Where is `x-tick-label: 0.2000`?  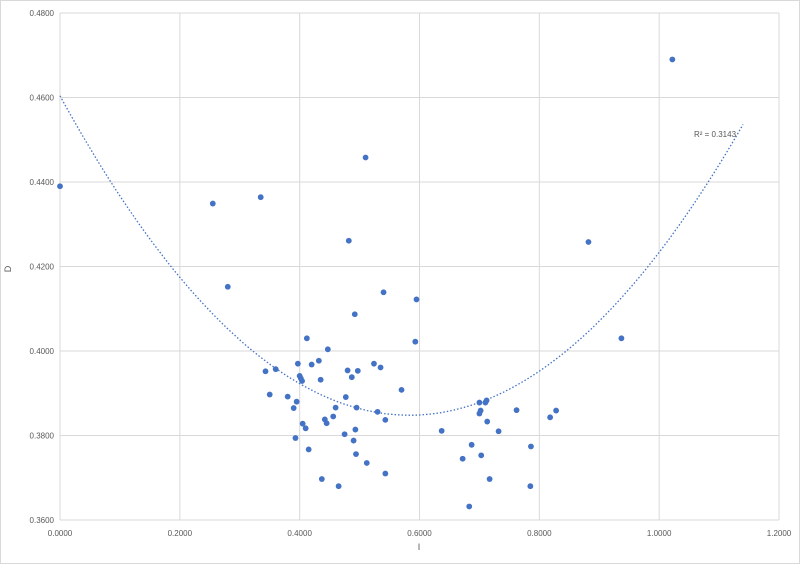 x-tick-label: 0.2000 is located at coordinates (180, 533).